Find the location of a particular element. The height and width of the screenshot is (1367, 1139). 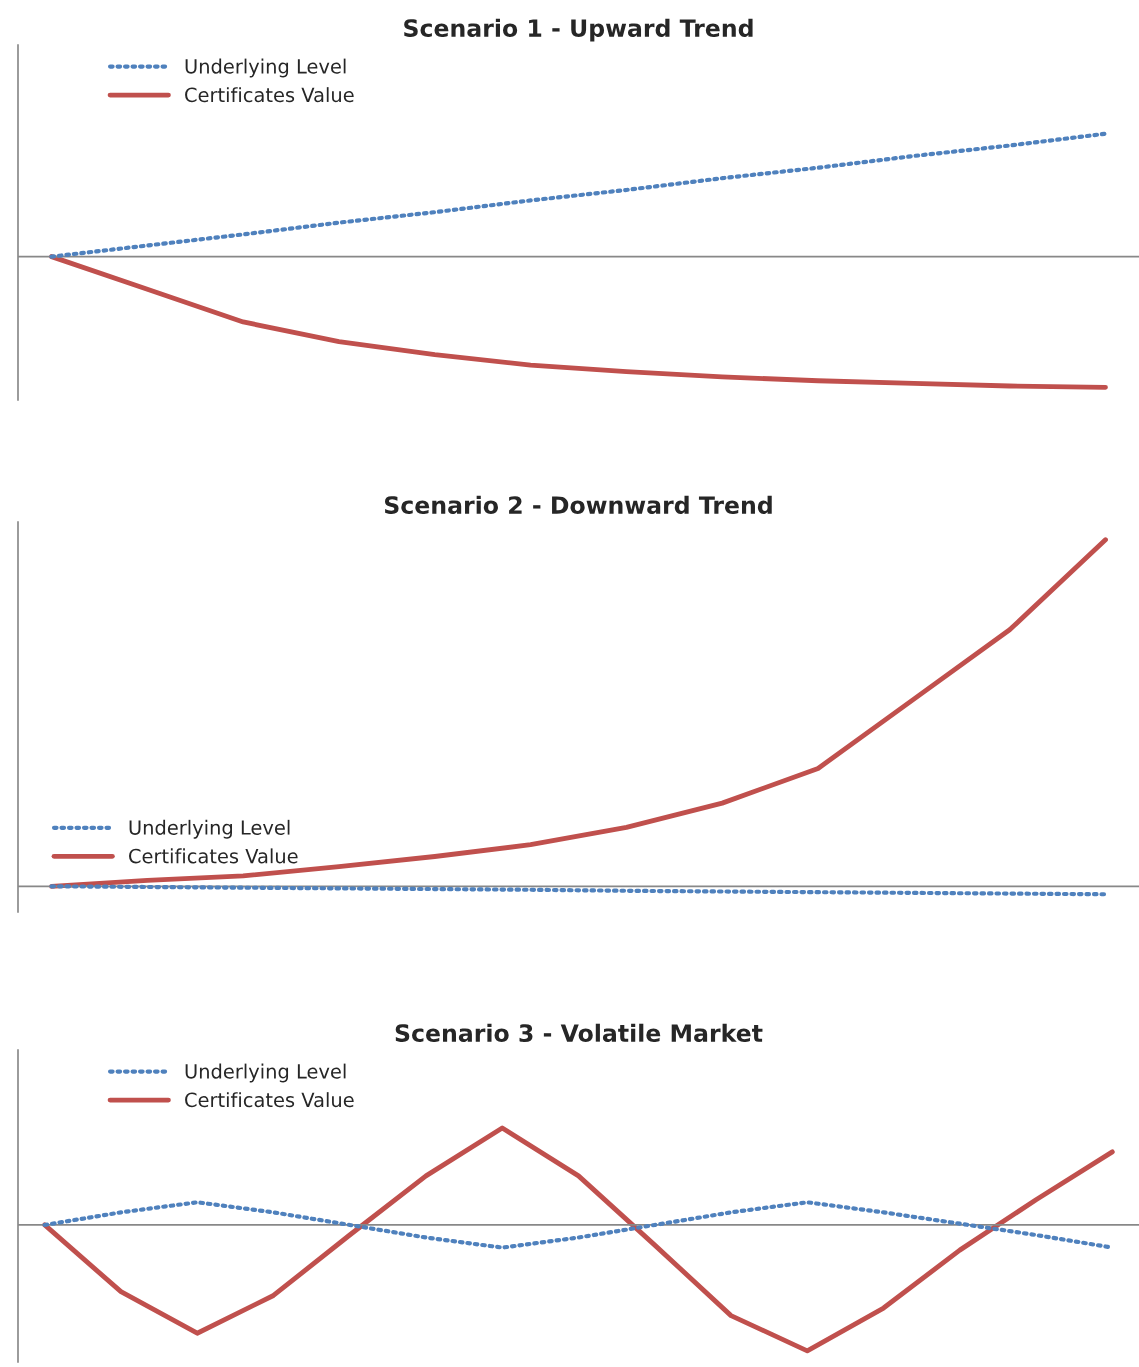

chart-title: Scenario 2 - Downward Trend is located at coordinates (578, 504).